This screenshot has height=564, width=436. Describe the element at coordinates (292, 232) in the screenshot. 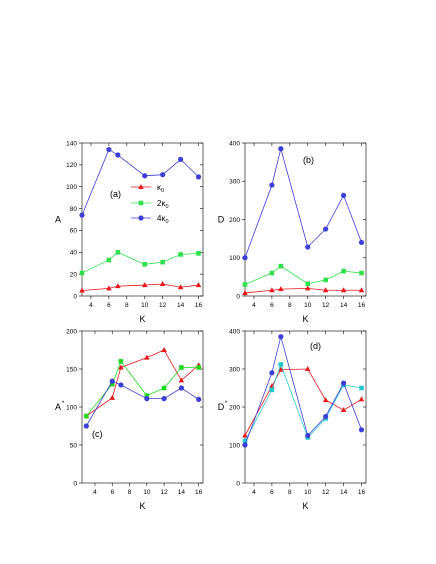

I see `panel-2: 0 100 200 300 400 4 6 8 10 12 14 16 K D (b)` at that location.